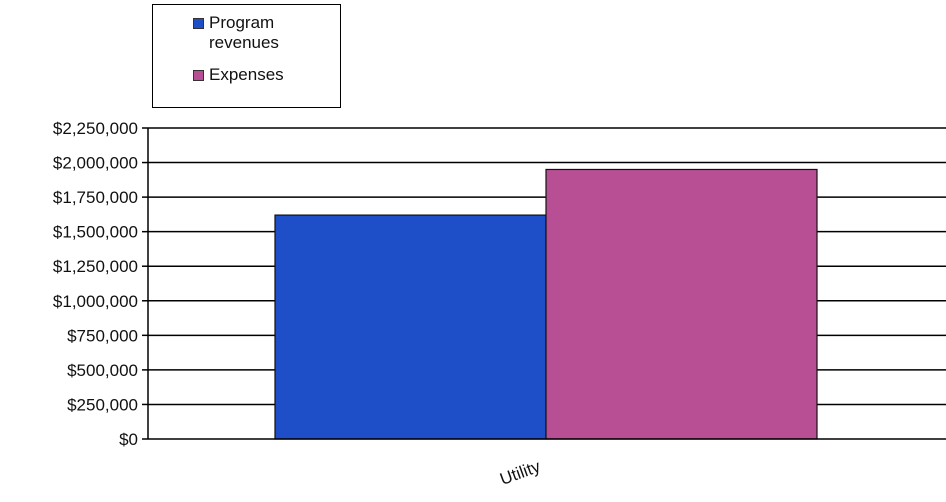 Image resolution: width=946 pixels, height=502 pixels. I want to click on x-category-label: Utility, so click(520, 473).